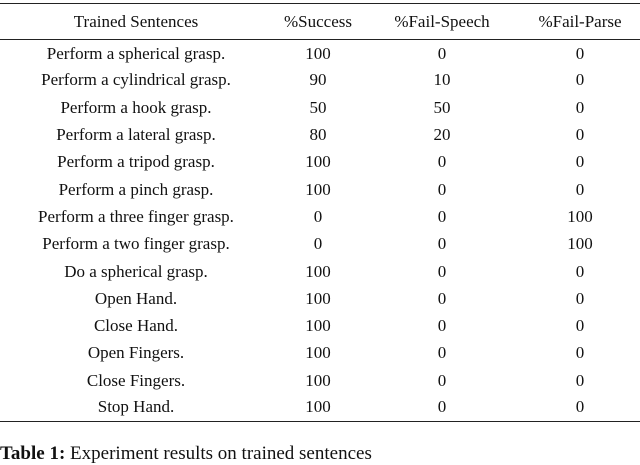  I want to click on table-row: Open Hand. 100 0 0, so click(320, 298).